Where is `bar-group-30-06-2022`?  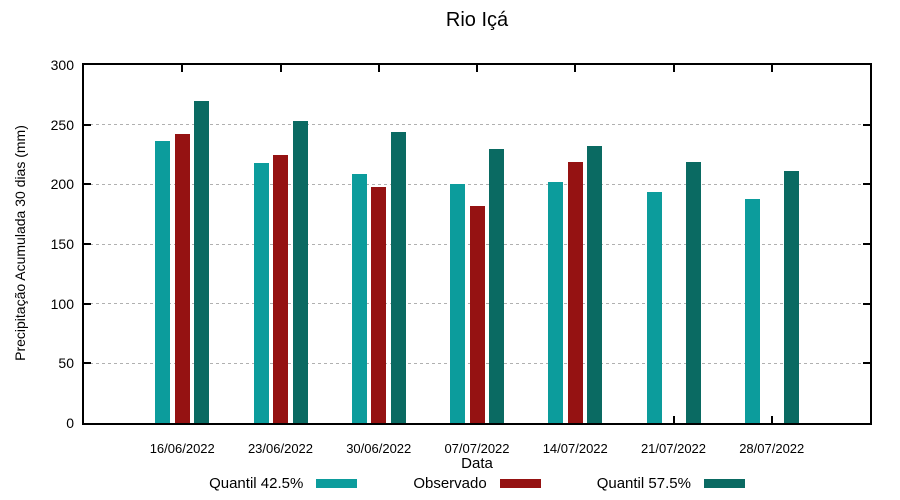
bar-group-30-06-2022 is located at coordinates (378, 244).